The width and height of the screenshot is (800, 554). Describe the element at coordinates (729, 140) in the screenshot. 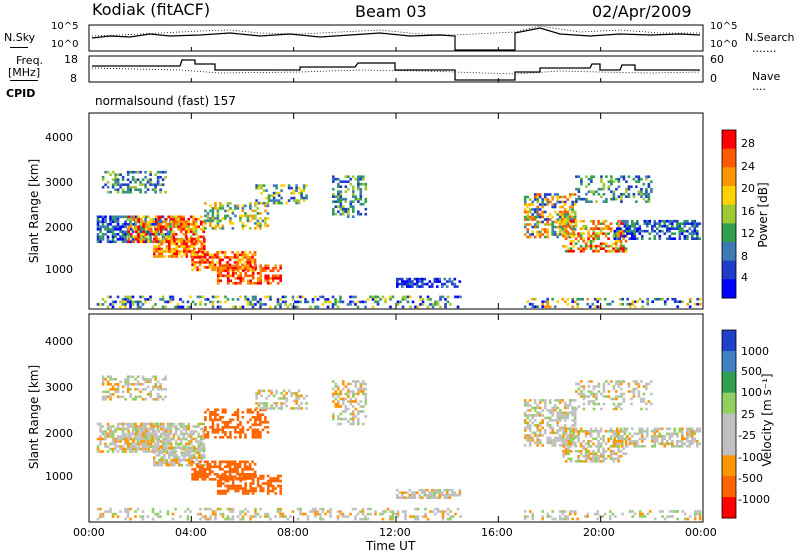

I see `power-colorbar-swatch` at that location.